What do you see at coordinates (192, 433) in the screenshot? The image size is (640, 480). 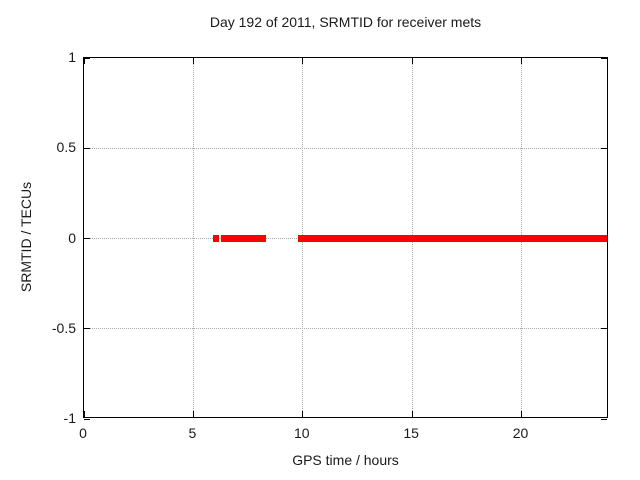 I see `x-tick-label: 5` at bounding box center [192, 433].